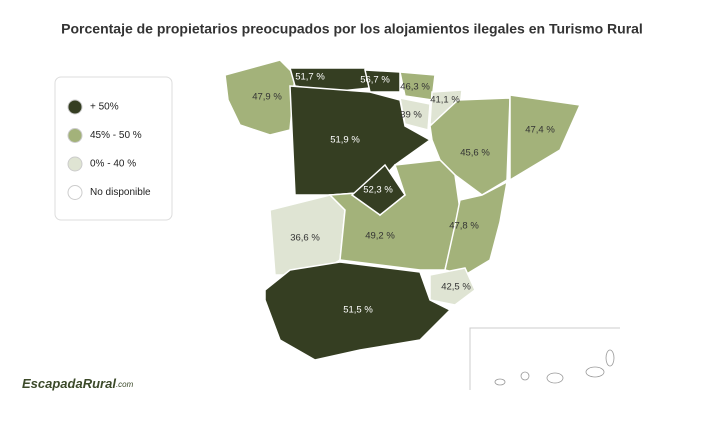 This screenshot has height=421, width=719. What do you see at coordinates (120, 192) in the screenshot?
I see `legend-label: No disponible` at bounding box center [120, 192].